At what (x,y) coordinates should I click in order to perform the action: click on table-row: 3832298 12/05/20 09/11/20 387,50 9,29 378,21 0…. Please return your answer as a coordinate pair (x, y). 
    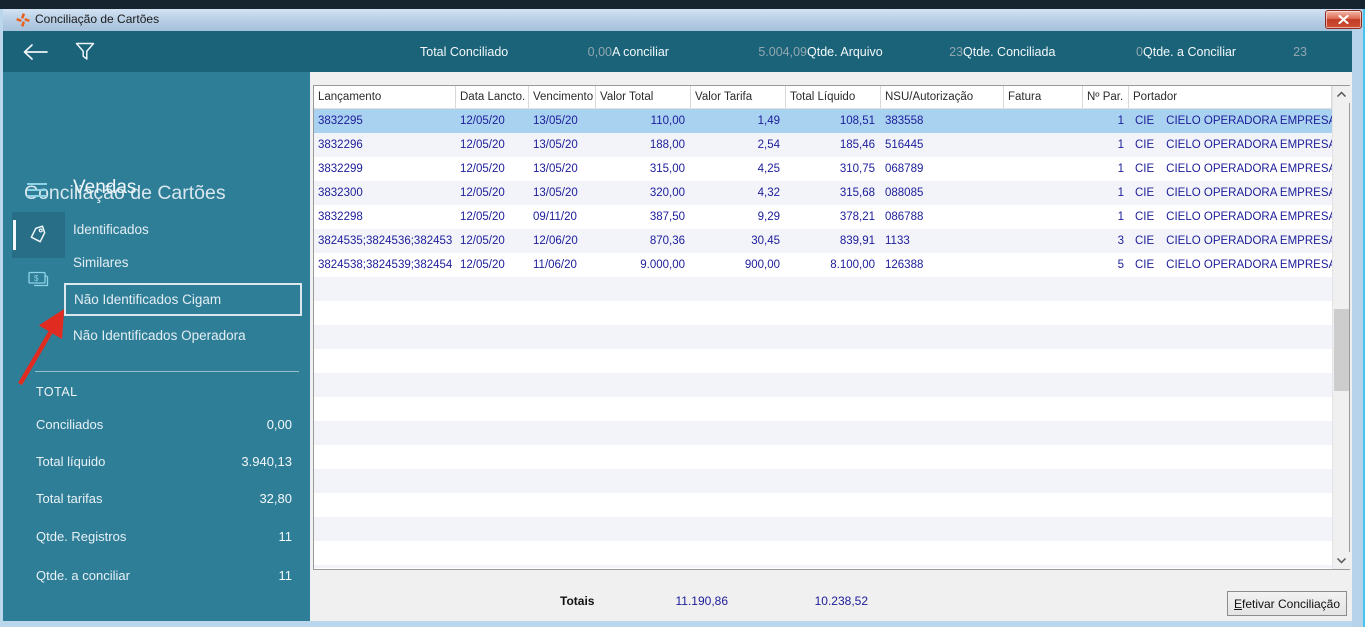
    Looking at the image, I should click on (823, 217).